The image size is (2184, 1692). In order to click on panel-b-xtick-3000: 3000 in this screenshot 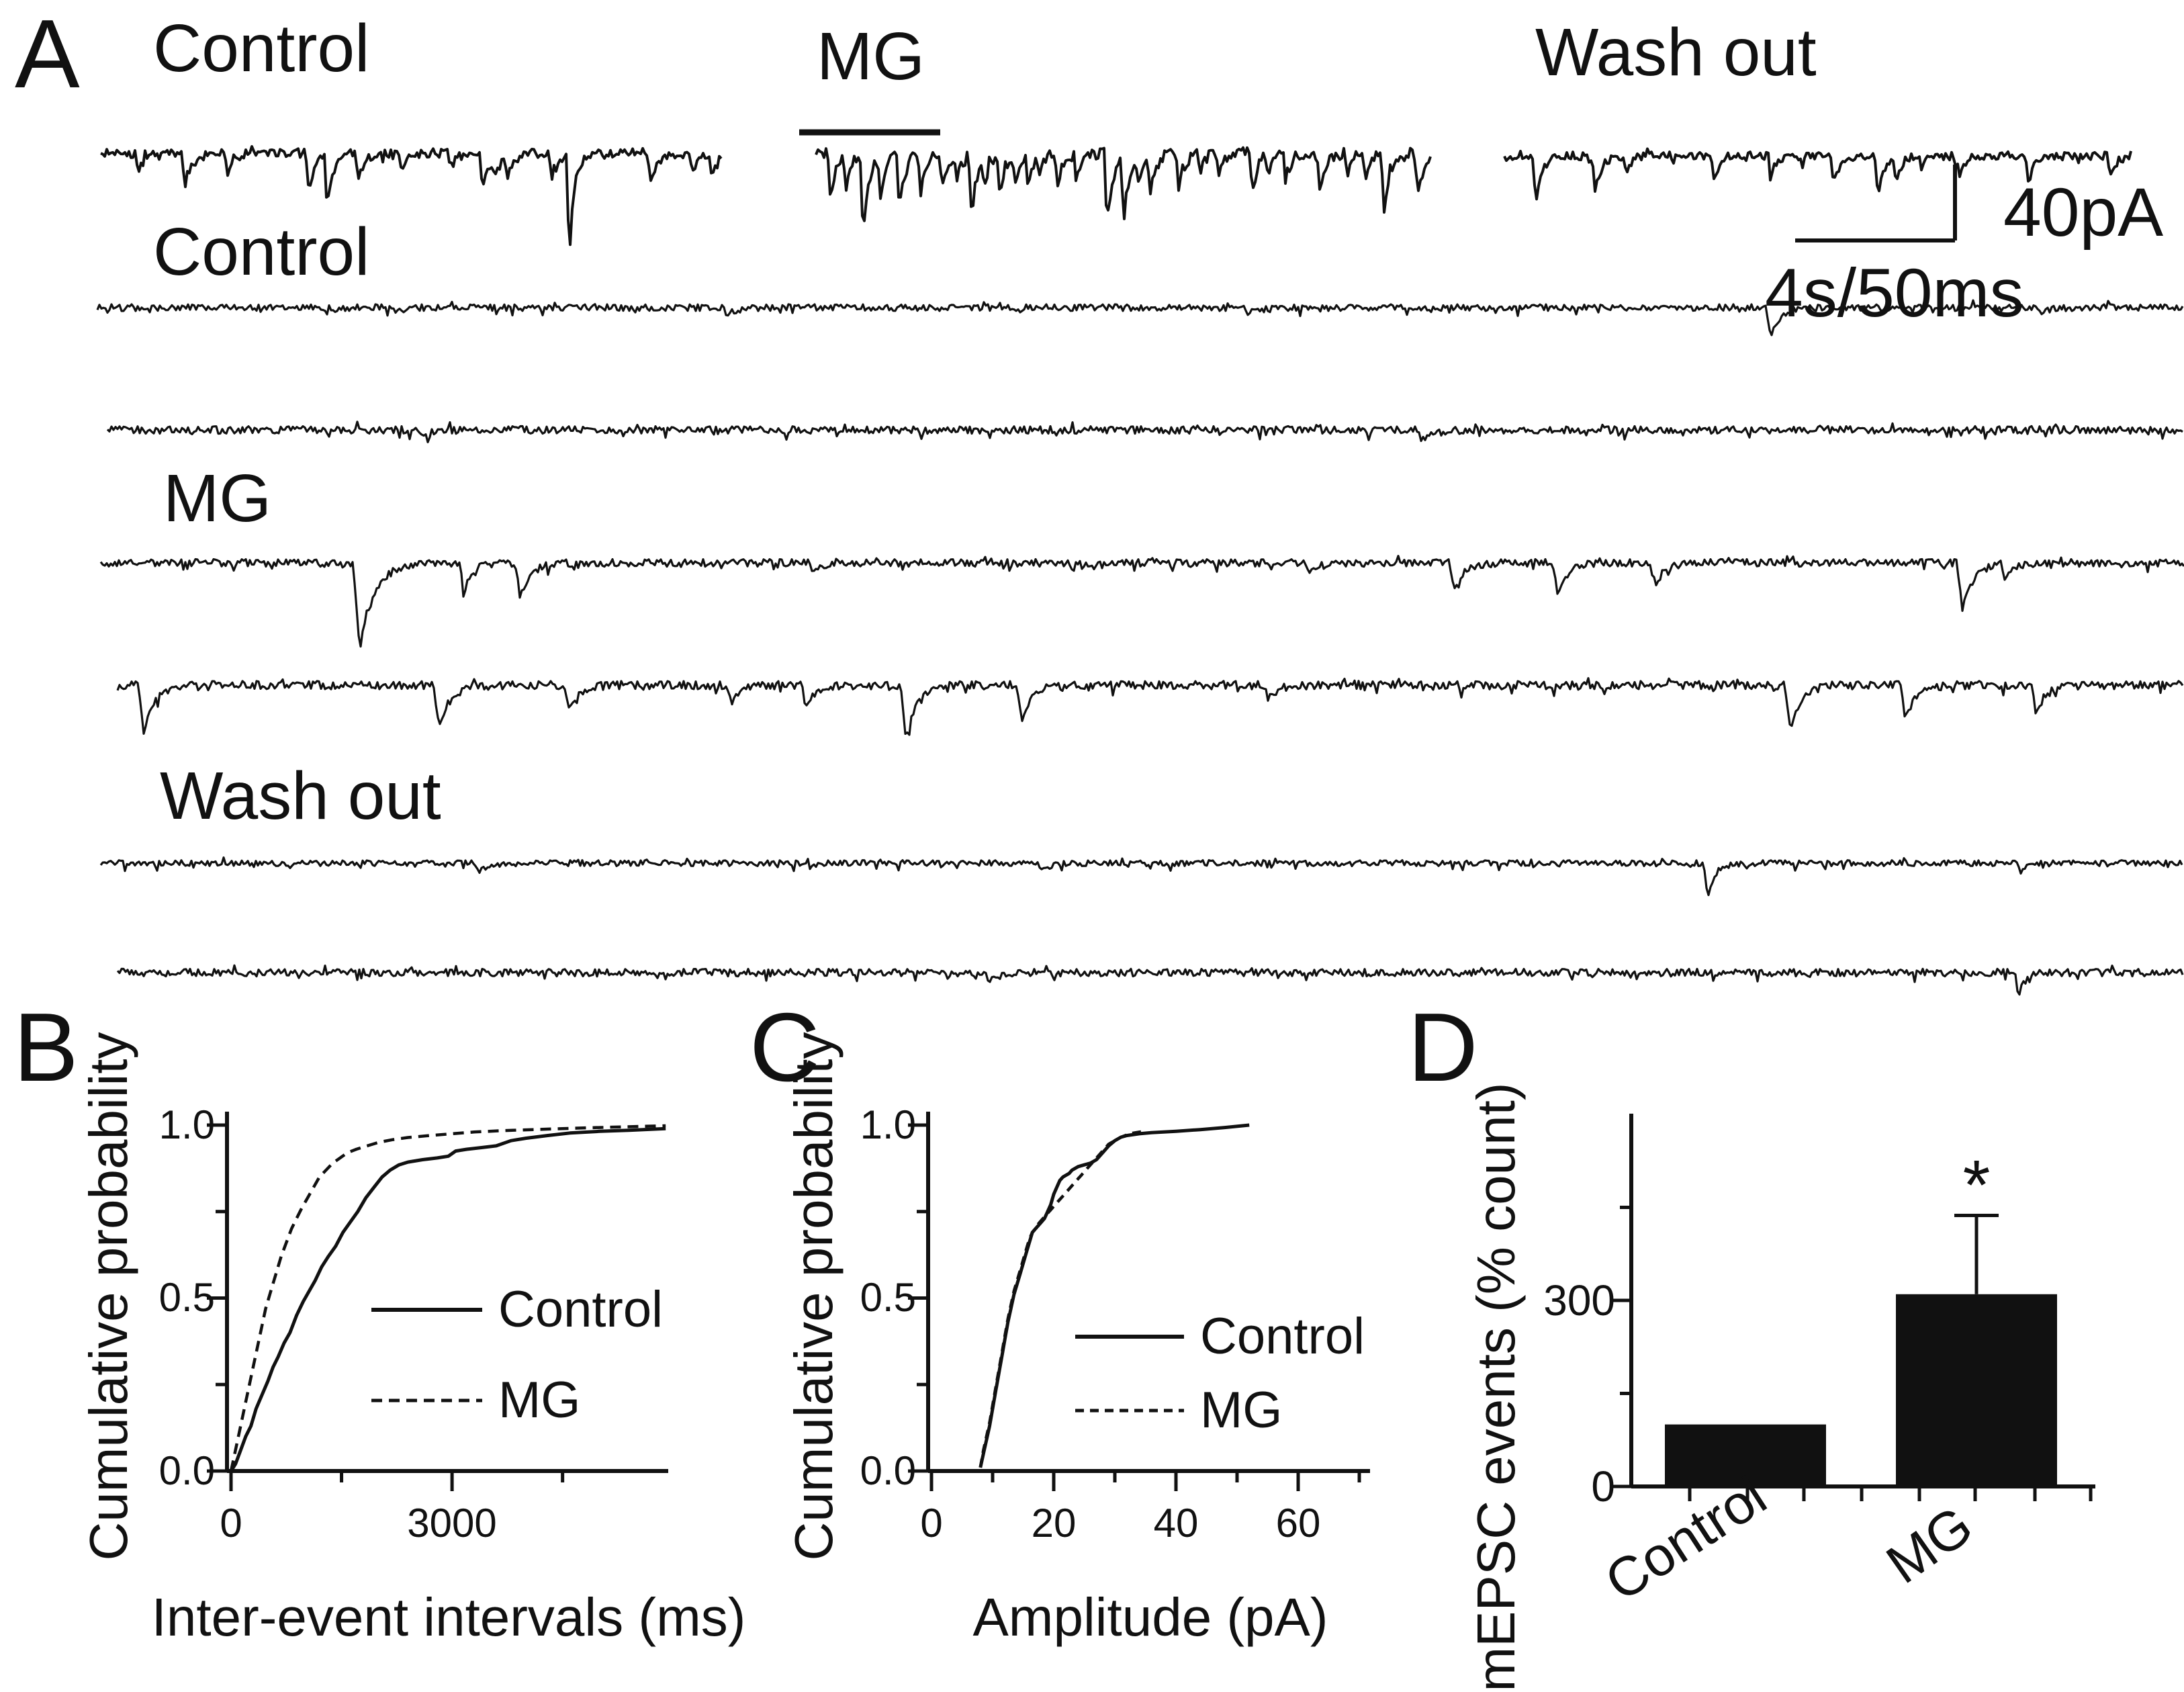, I will do `click(452, 1523)`.